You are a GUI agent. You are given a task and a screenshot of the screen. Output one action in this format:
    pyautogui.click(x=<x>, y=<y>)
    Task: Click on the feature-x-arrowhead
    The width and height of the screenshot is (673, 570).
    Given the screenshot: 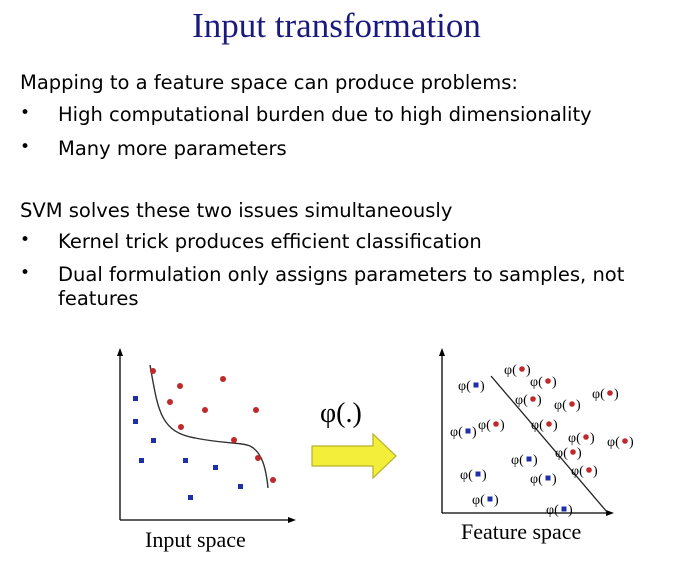 What is the action you would take?
    pyautogui.click(x=610, y=513)
    